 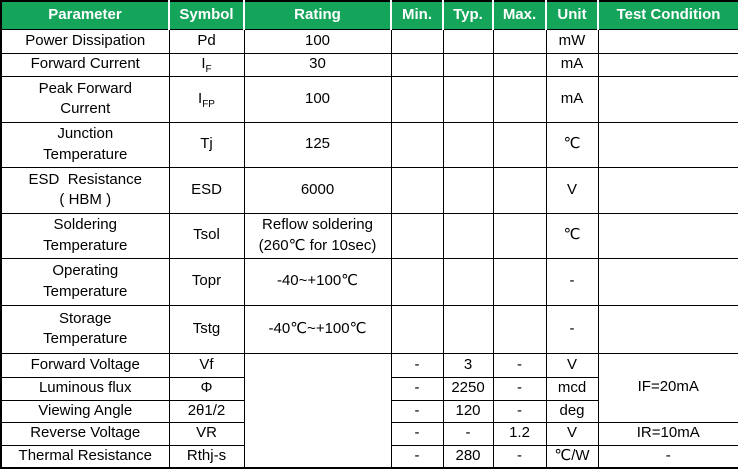 I want to click on cell-rating: -40~+100℃, so click(x=317, y=281).